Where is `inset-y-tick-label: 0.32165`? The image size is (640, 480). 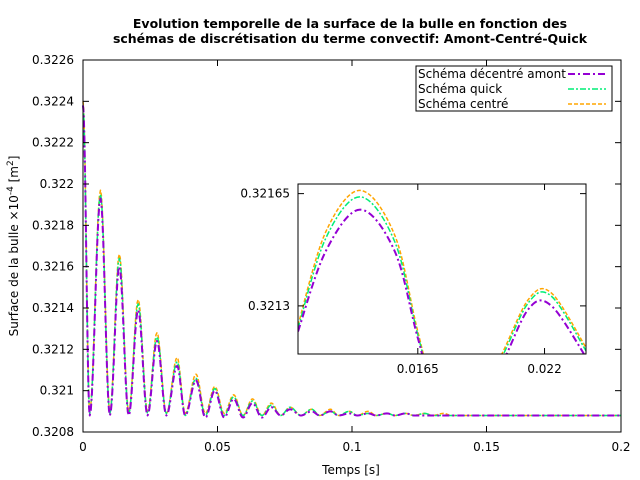
inset-y-tick-label: 0.32165 is located at coordinates (265, 194).